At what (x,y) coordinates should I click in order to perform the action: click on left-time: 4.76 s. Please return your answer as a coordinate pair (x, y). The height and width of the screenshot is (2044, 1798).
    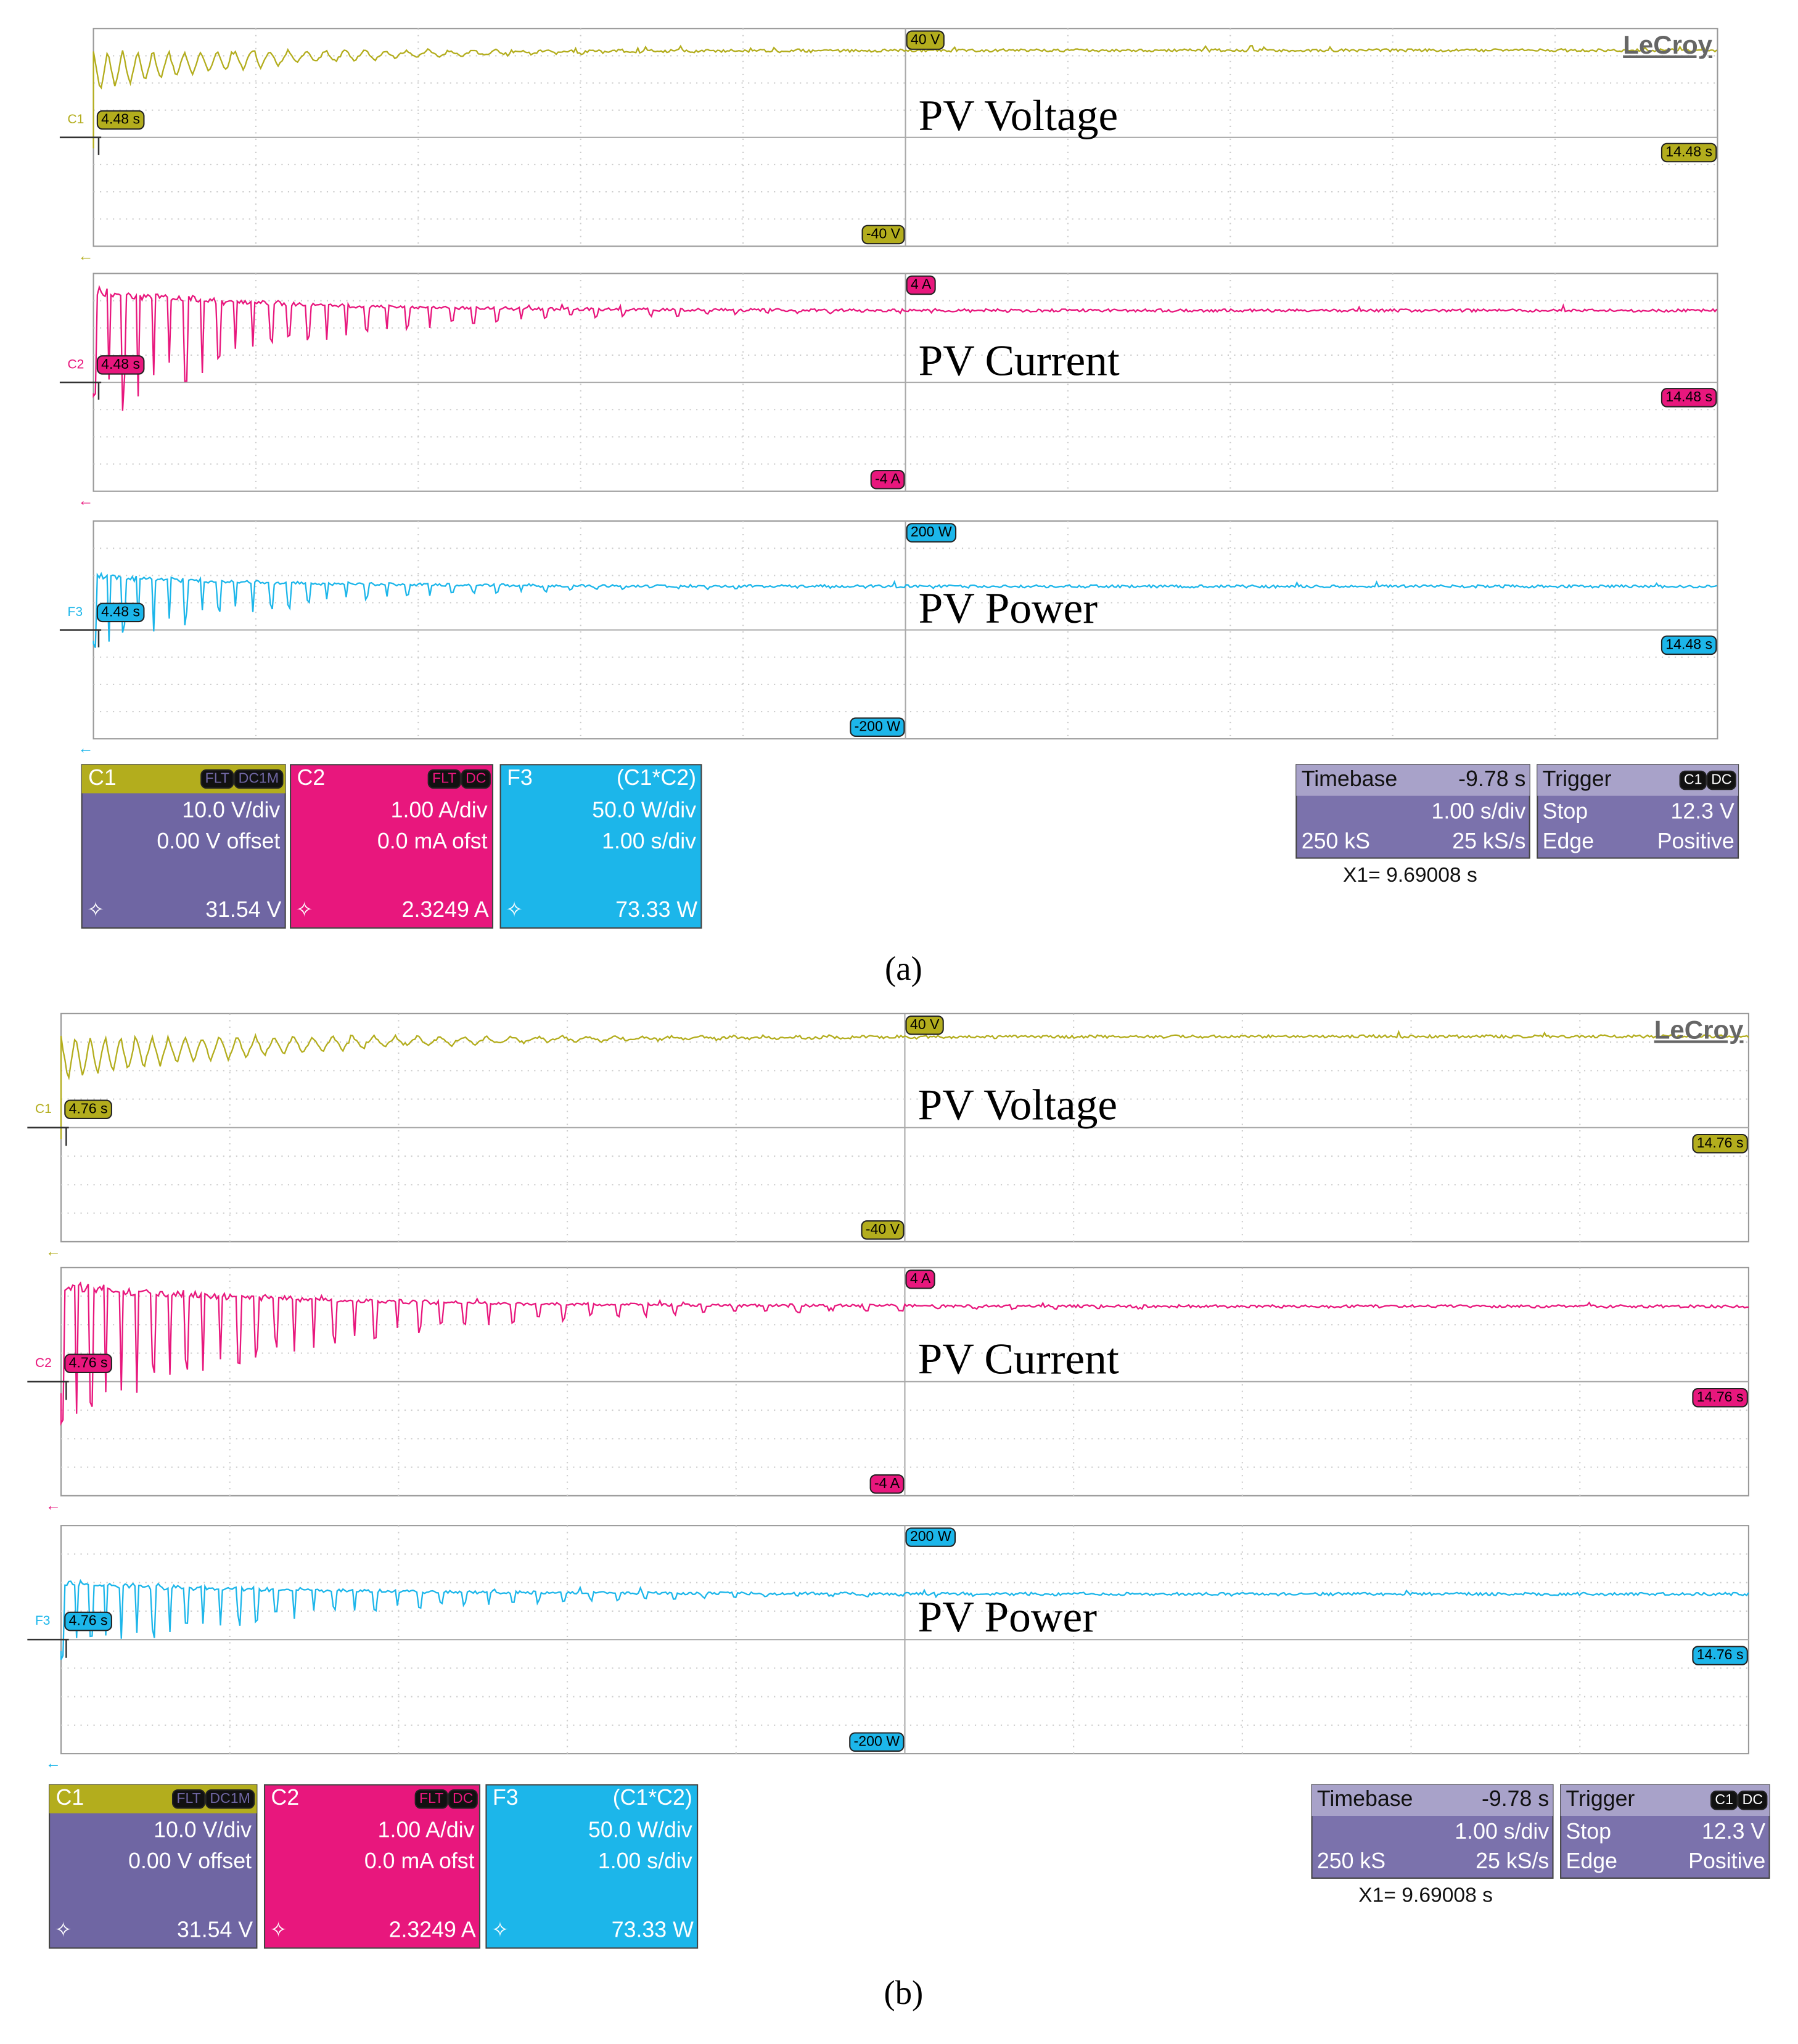
    Looking at the image, I should click on (88, 1362).